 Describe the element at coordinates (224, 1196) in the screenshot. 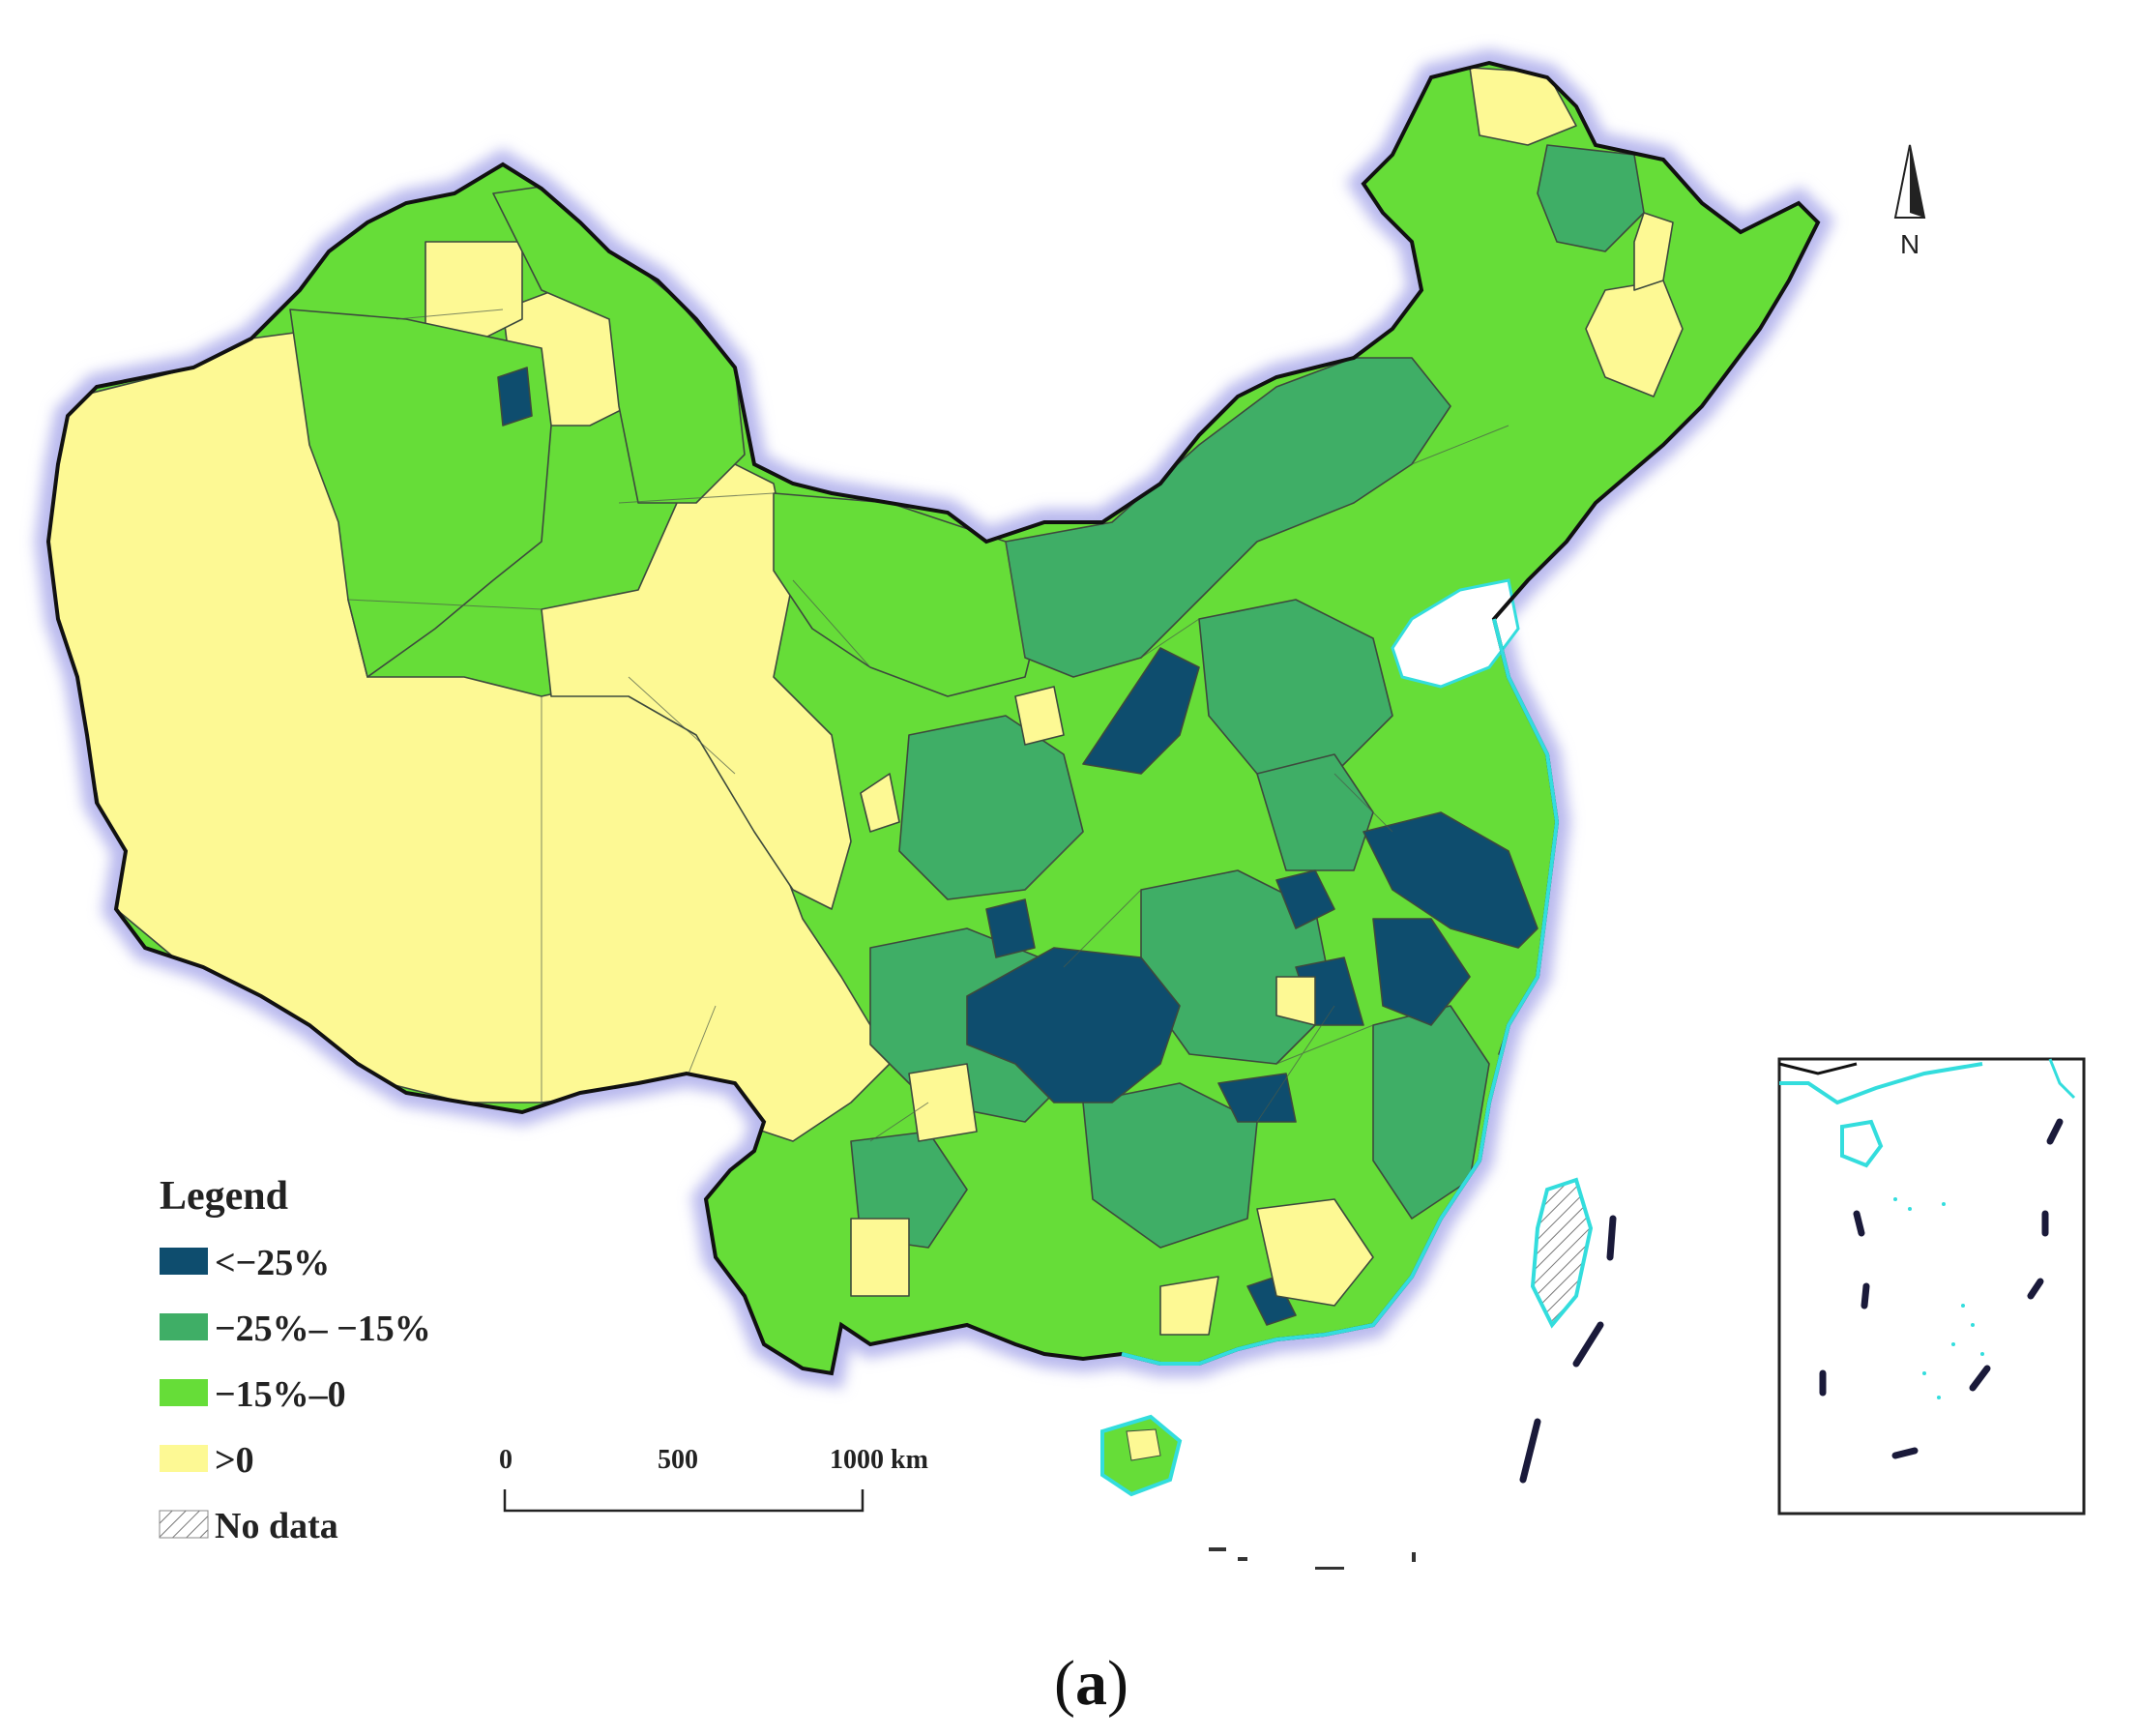

I see `legend-title: Legend` at that location.